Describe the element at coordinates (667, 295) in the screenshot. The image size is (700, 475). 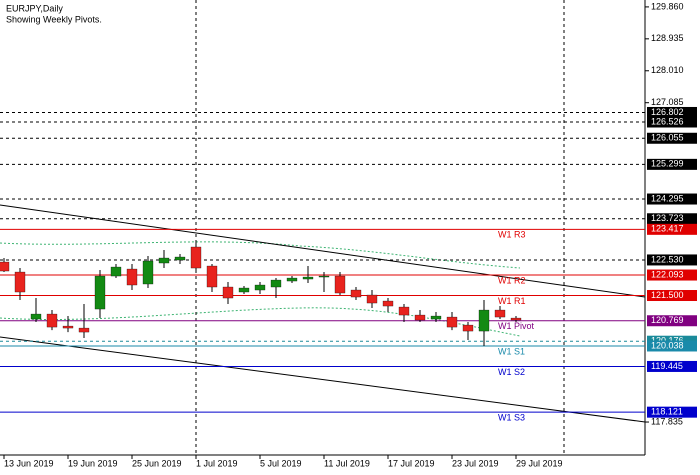
I see `level-label: 121.500` at that location.